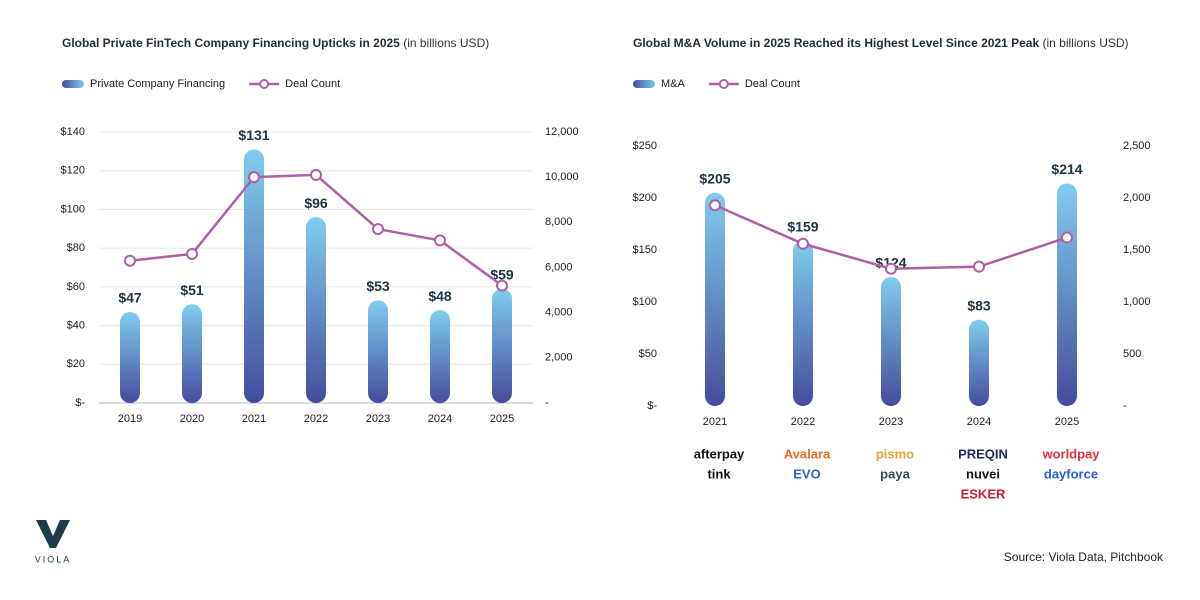  What do you see at coordinates (76, 364) in the screenshot?
I see `y-tick-label: $20` at bounding box center [76, 364].